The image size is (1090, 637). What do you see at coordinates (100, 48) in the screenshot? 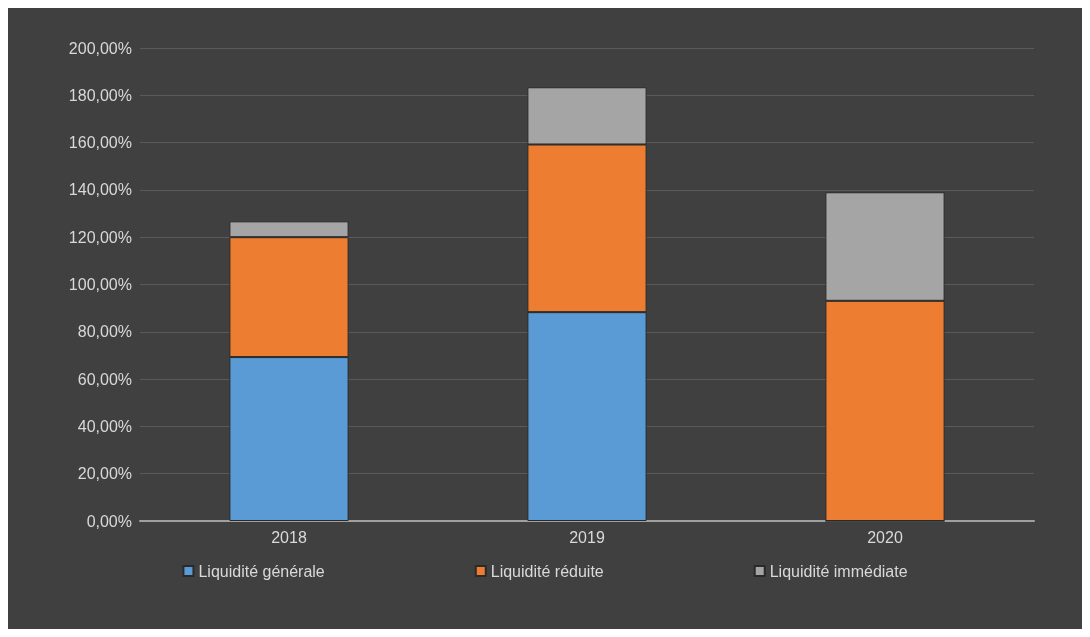
I see `y-tick-label: 200,00%` at bounding box center [100, 48].